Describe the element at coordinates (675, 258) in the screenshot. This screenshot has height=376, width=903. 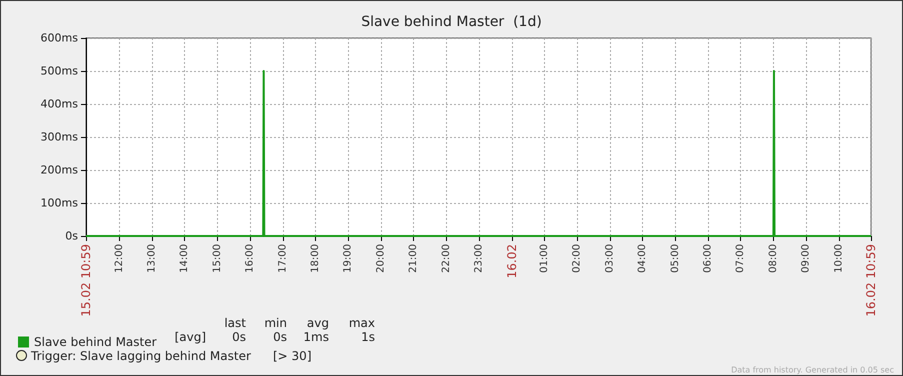
I see `x-tick-label: 05:00` at that location.